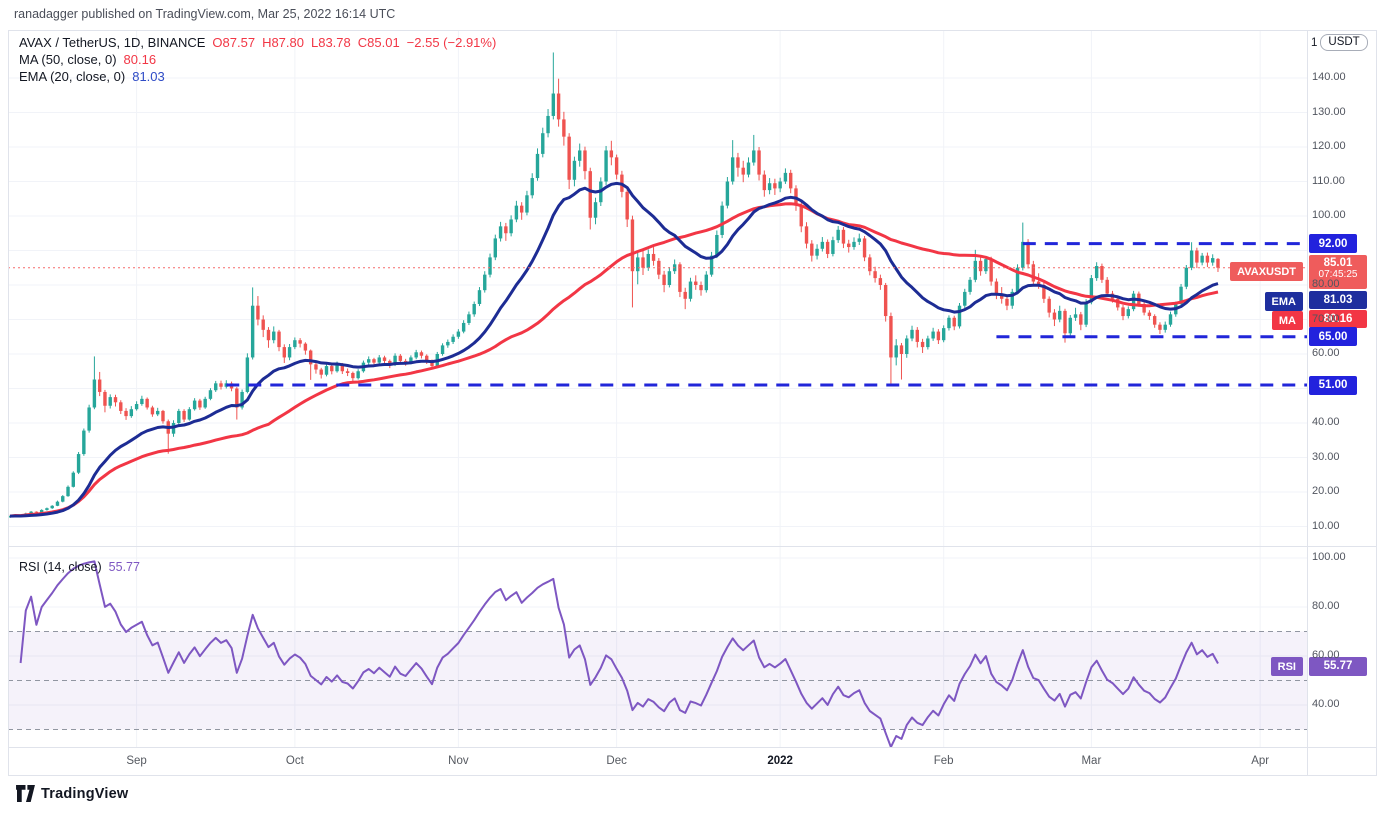 The width and height of the screenshot is (1385, 813). Describe the element at coordinates (72, 76) in the screenshot. I see `ema-label: EMA (20, close, 0)` at that location.